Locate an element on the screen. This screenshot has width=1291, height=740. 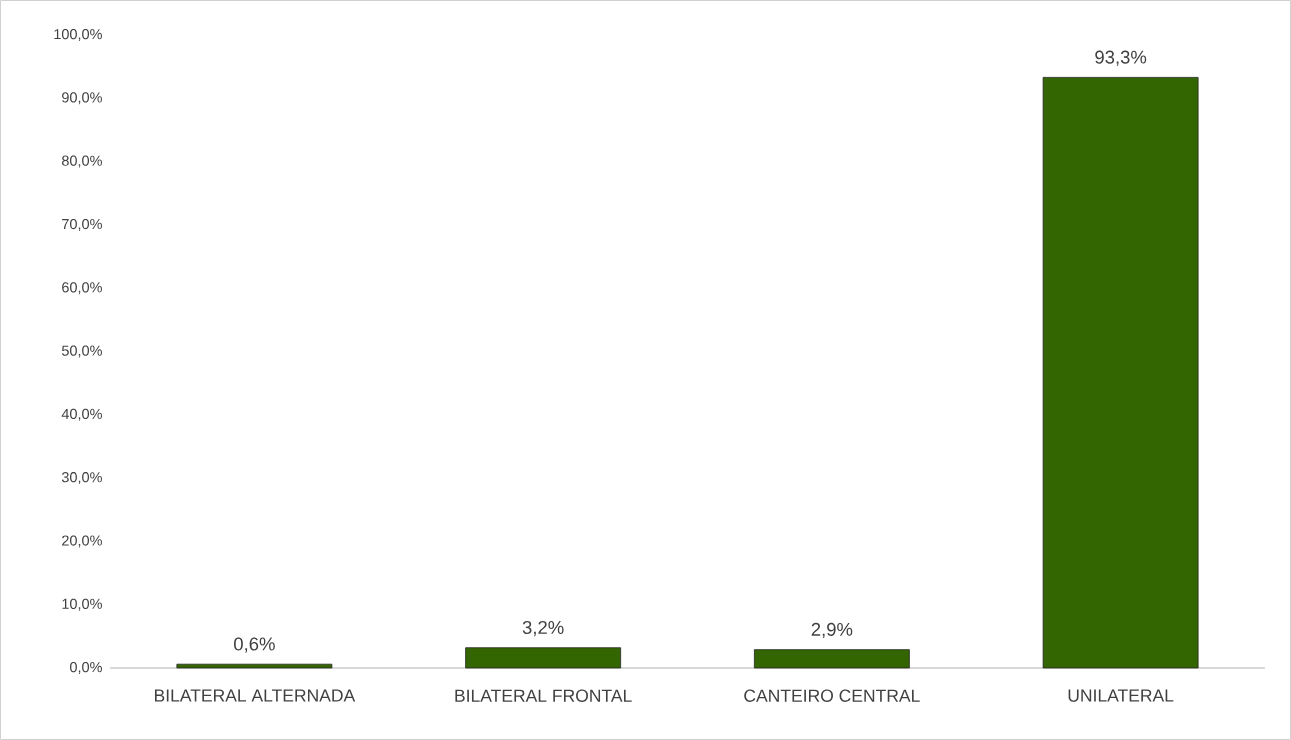
y-tick-label: 30,0% is located at coordinates (81, 478).